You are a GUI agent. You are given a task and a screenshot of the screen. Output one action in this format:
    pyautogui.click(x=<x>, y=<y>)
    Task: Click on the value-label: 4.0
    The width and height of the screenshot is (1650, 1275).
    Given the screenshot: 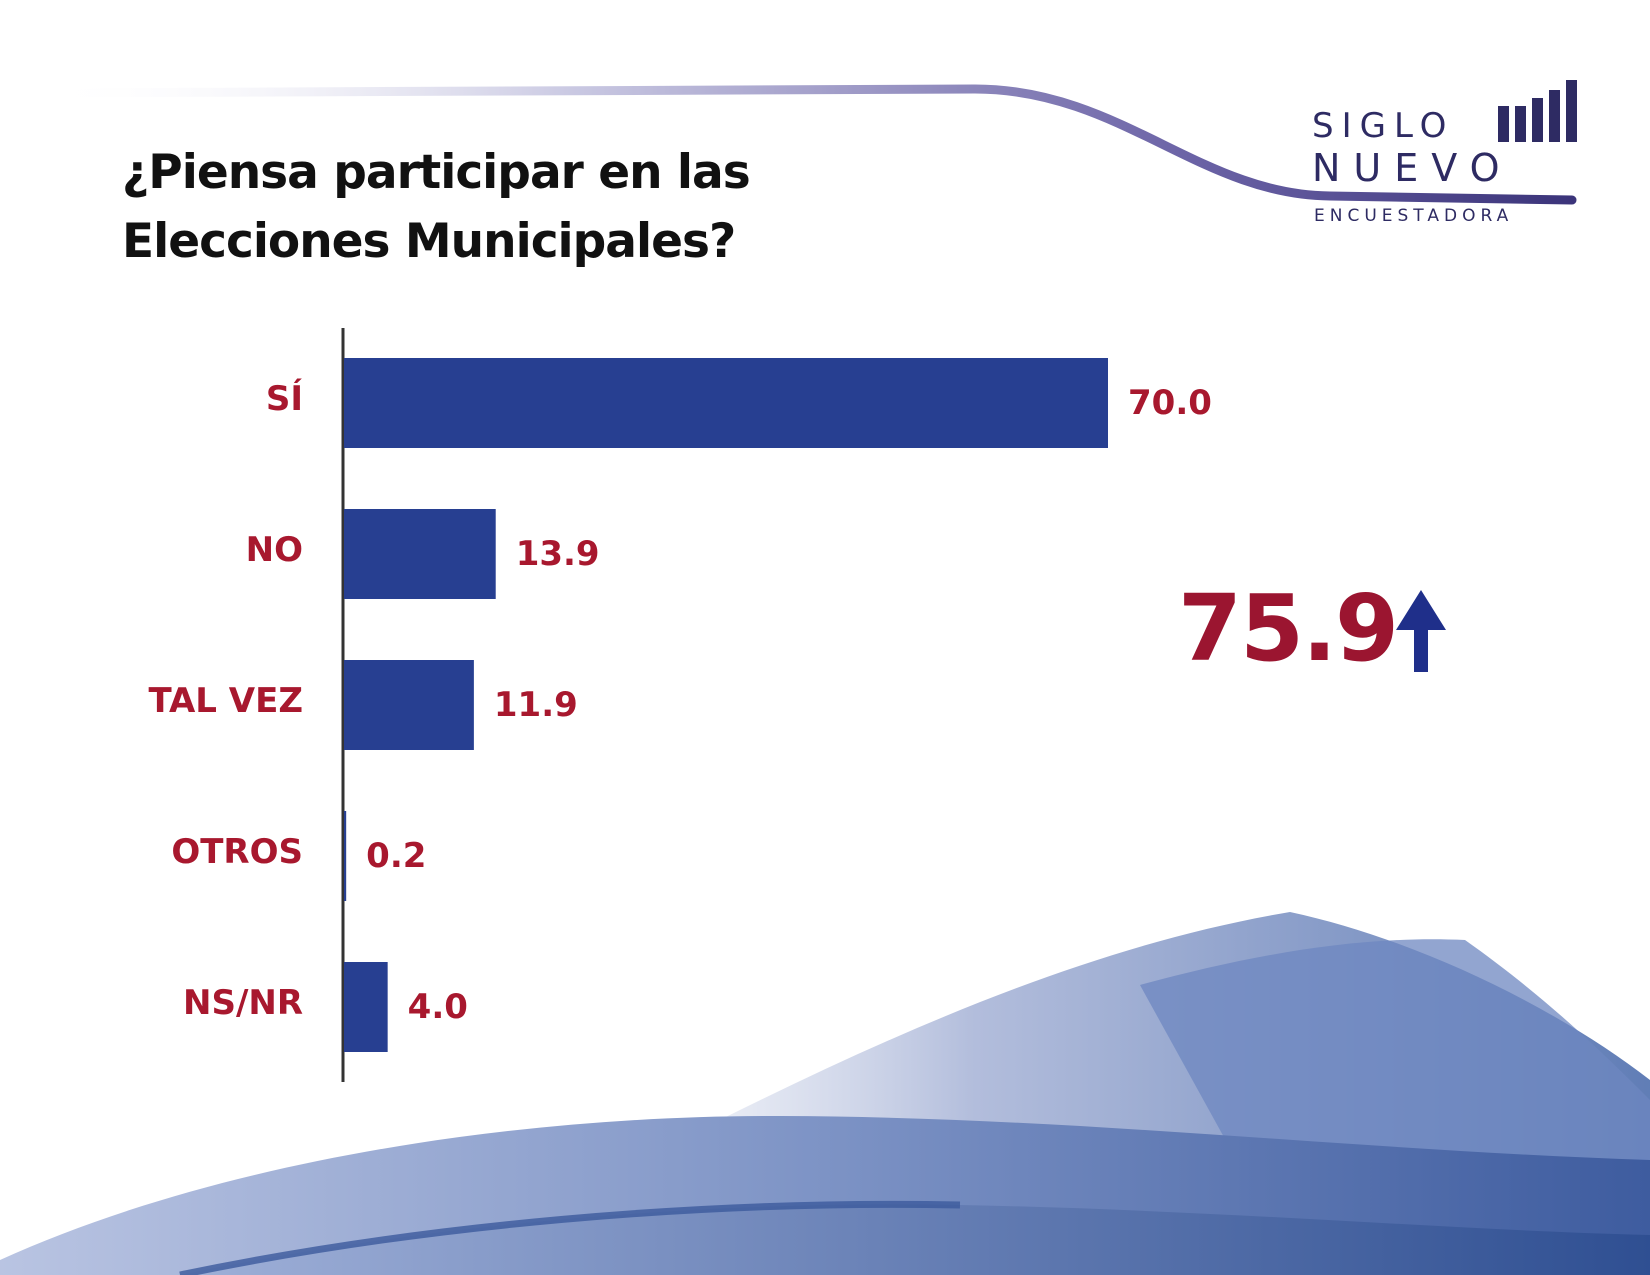 What is the action you would take?
    pyautogui.click(x=437, y=1007)
    